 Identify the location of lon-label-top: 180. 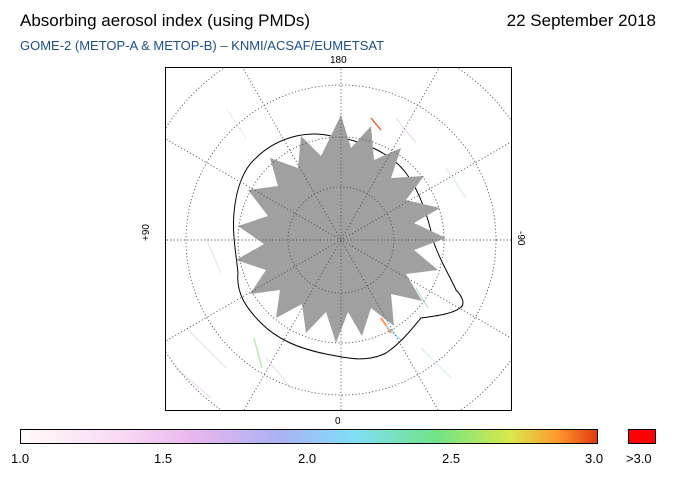
(338, 60).